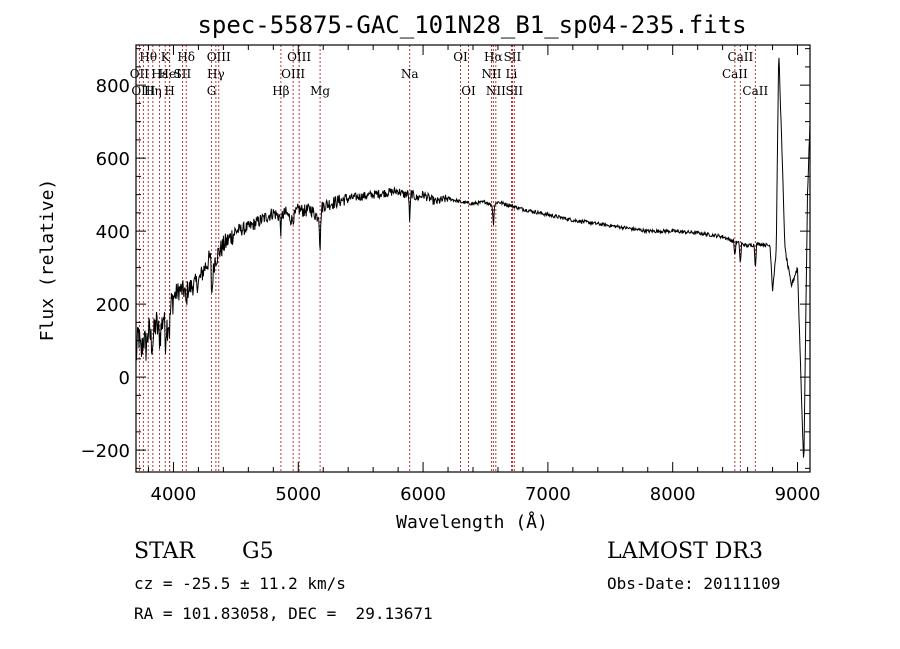 This screenshot has width=900, height=649. I want to click on spectral-line-label: Hθ, so click(148, 57).